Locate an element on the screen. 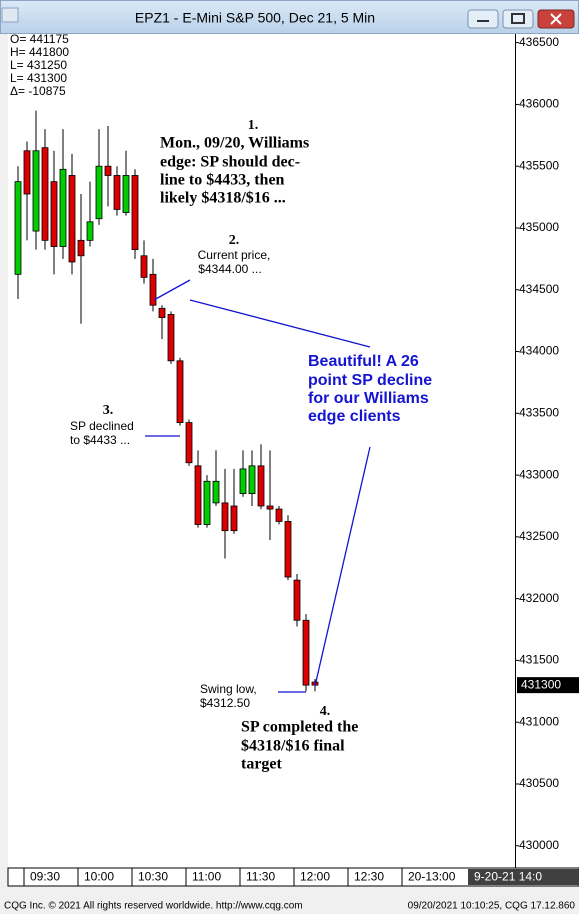 The height and width of the screenshot is (914, 579). annotation-text: line to $4433, then is located at coordinates (222, 180).